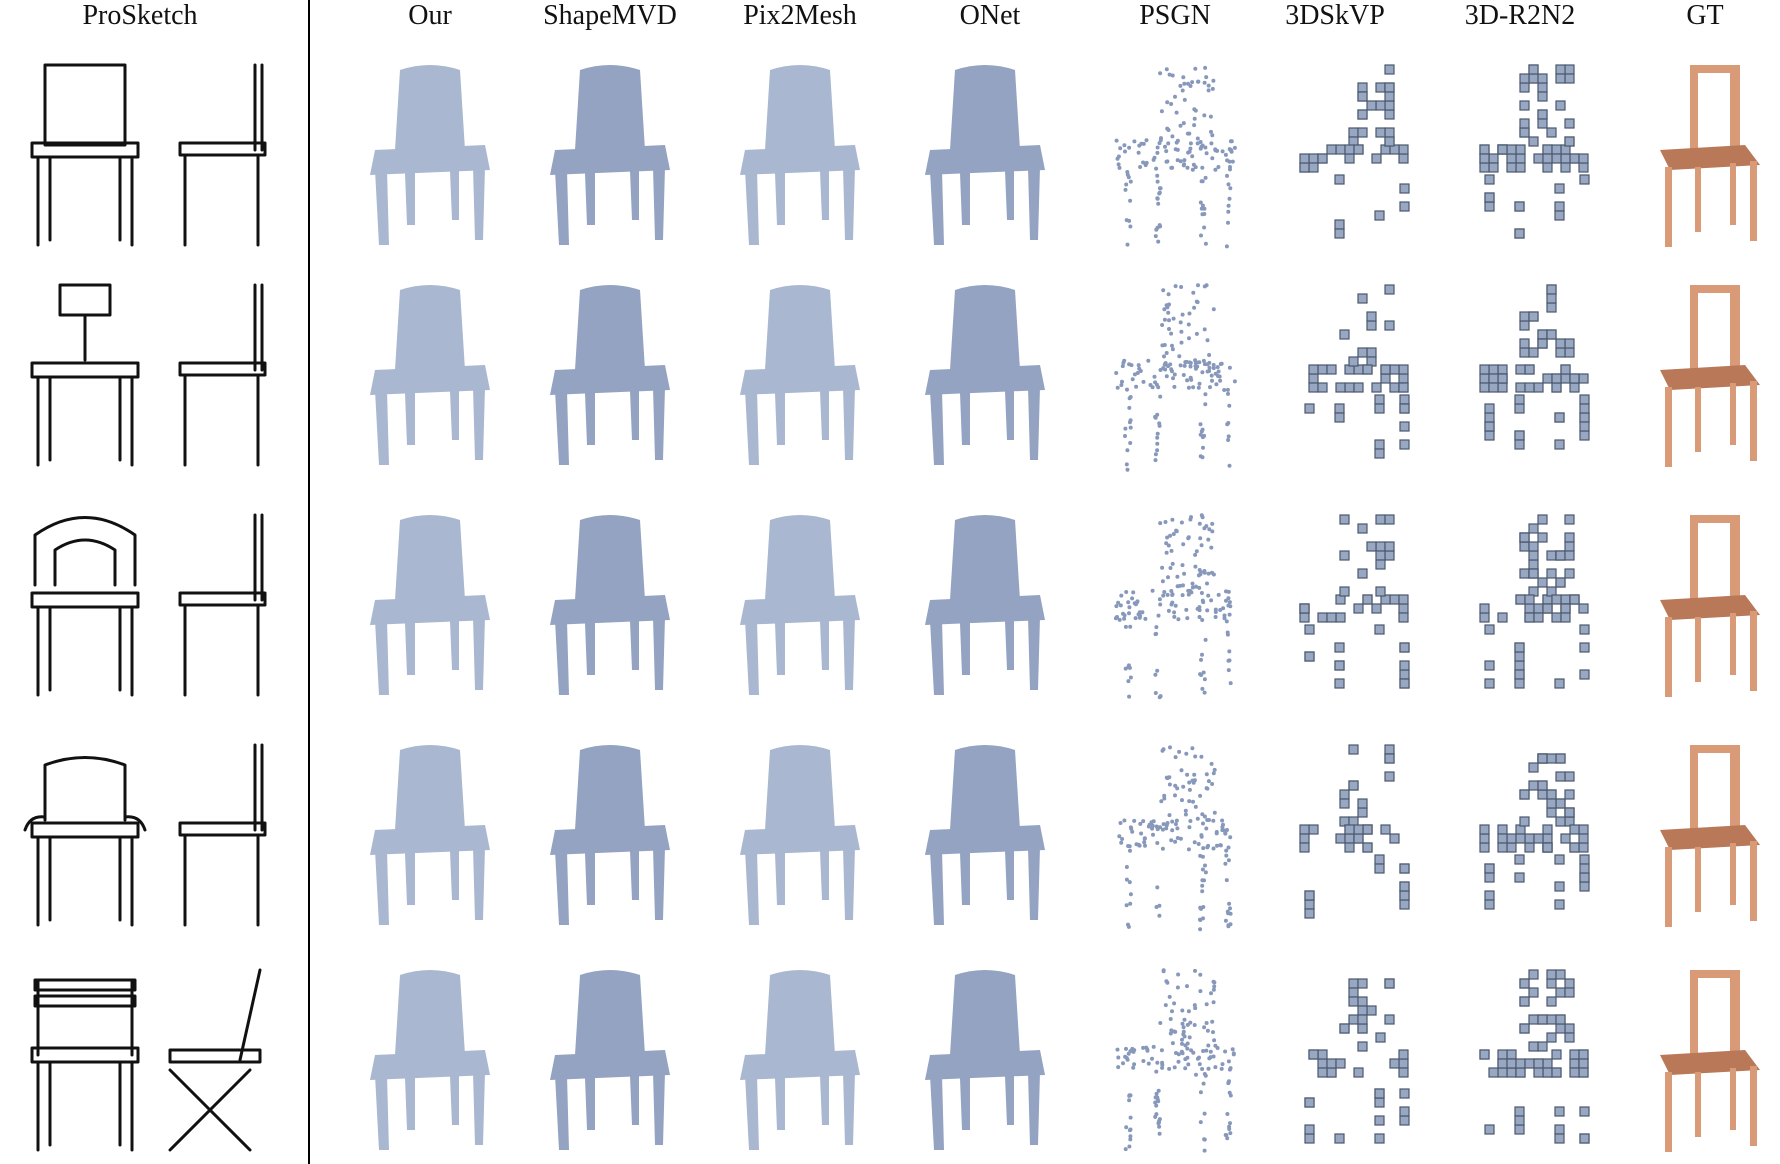 This screenshot has height=1164, width=1780. Describe the element at coordinates (140, 15) in the screenshot. I see `header-prosketch: ProSketch` at that location.